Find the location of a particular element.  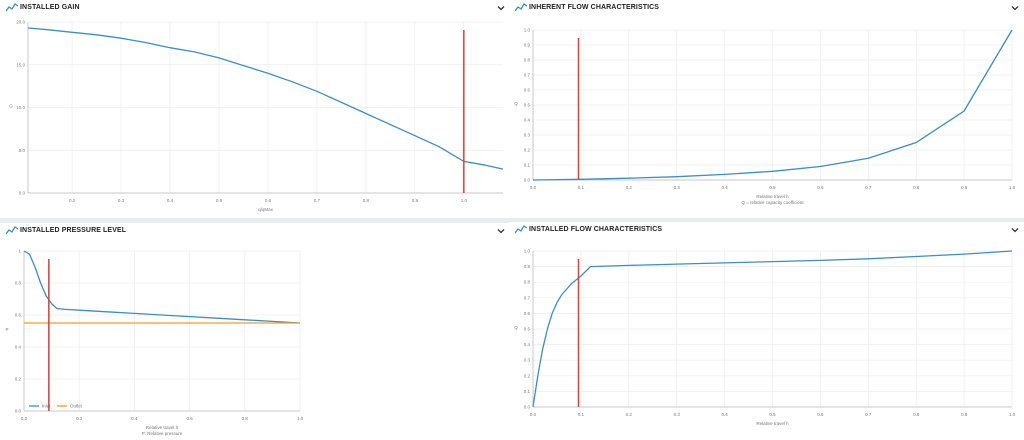

y-tick-label: 20.0 is located at coordinates (20, 22).